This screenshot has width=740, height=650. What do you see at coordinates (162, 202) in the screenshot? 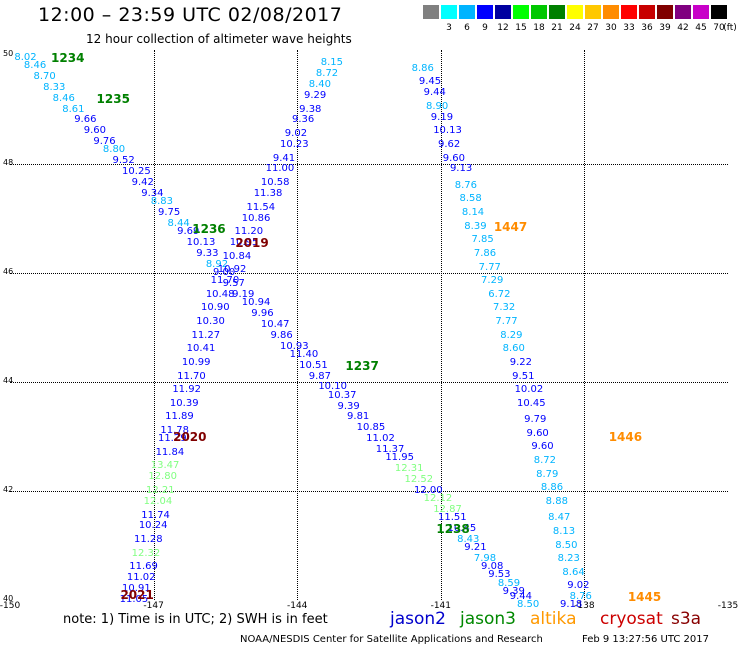
I see `wave-height-value: 8.83` at bounding box center [162, 202].